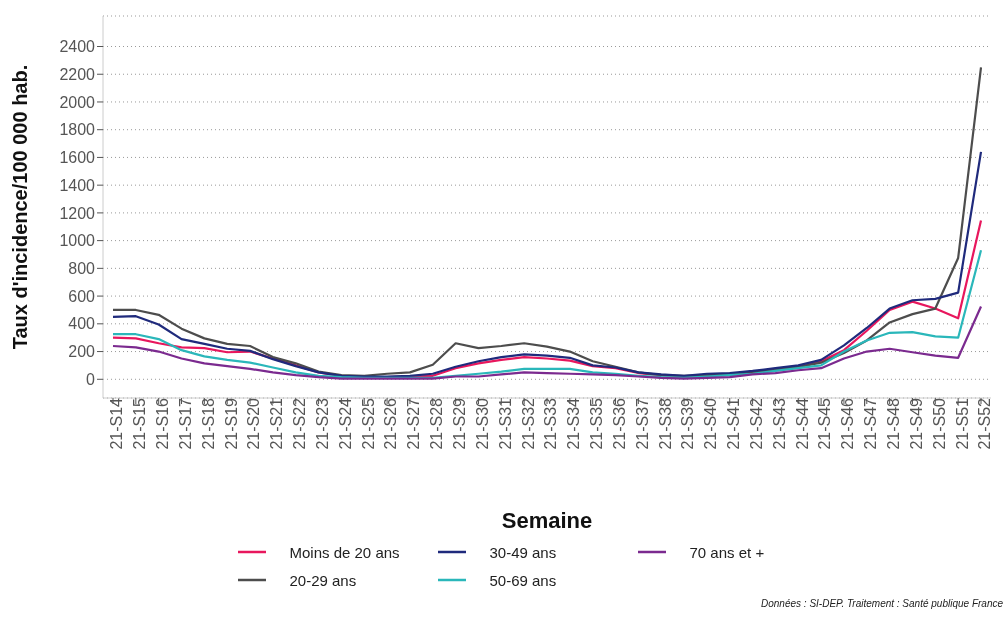 Image resolution: width=1003 pixels, height=628 pixels. What do you see at coordinates (756, 423) in the screenshot?
I see `x-tick-label: 21-S42` at bounding box center [756, 423].